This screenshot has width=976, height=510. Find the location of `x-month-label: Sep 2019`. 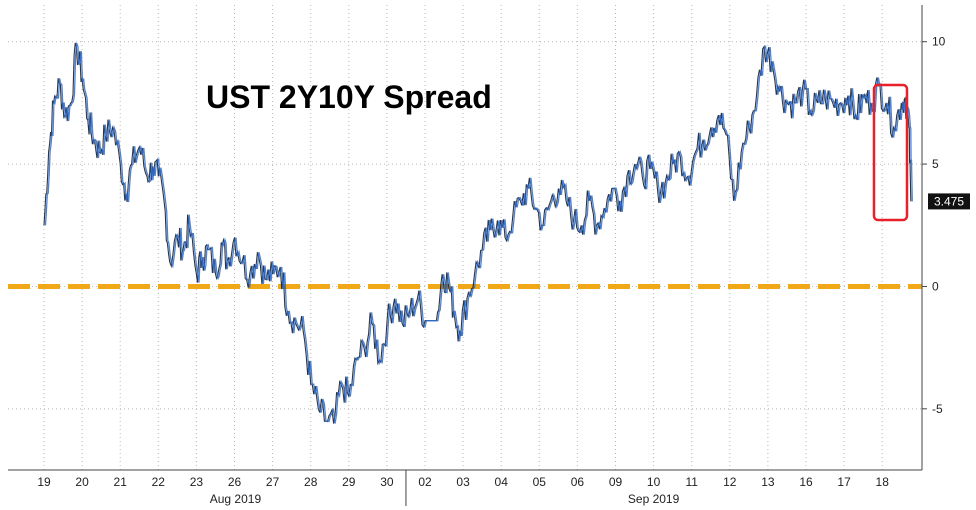

x-month-label: Sep 2019 is located at coordinates (654, 499).